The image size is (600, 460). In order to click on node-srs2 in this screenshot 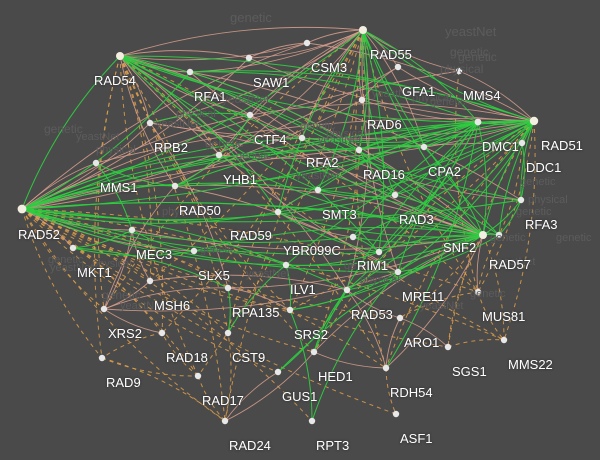, I will do `click(290, 310)`.